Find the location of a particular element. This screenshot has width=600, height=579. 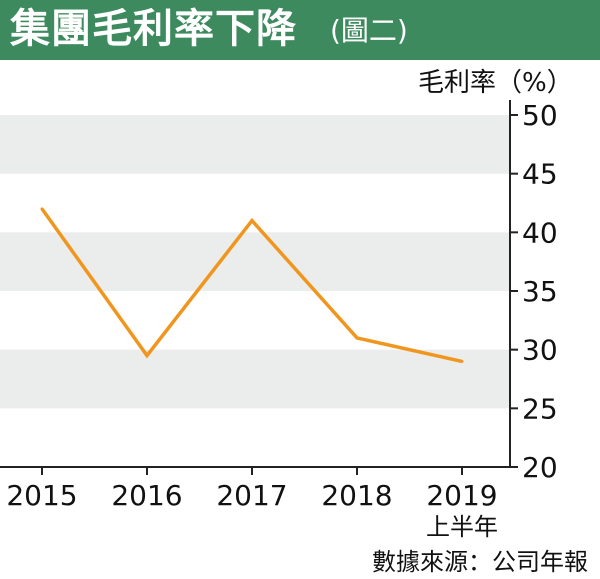

y-tick-label: 35 is located at coordinates (540, 291).